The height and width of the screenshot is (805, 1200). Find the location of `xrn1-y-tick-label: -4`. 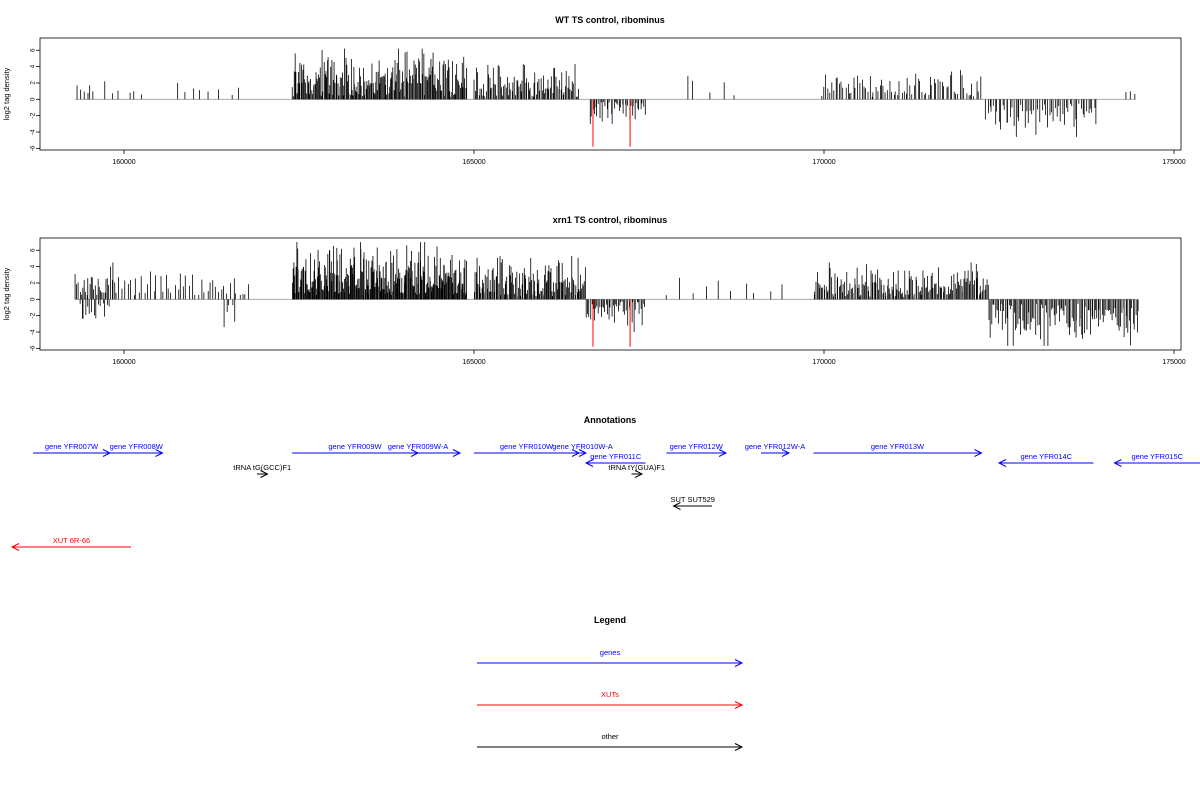

xrn1-y-tick-label: -4 is located at coordinates (33, 332).